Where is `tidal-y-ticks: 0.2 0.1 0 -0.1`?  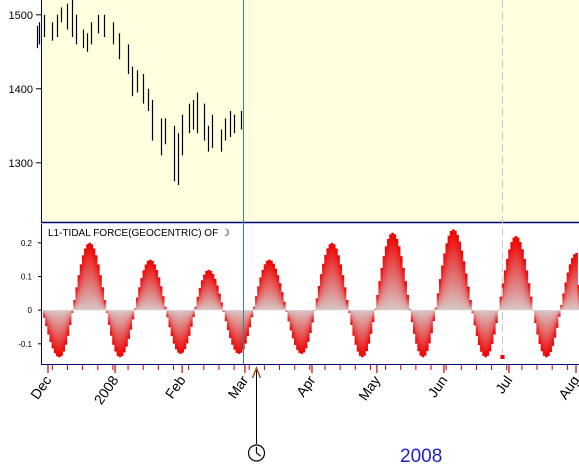 tidal-y-ticks: 0.2 0.1 0 -0.1 is located at coordinates (30, 294).